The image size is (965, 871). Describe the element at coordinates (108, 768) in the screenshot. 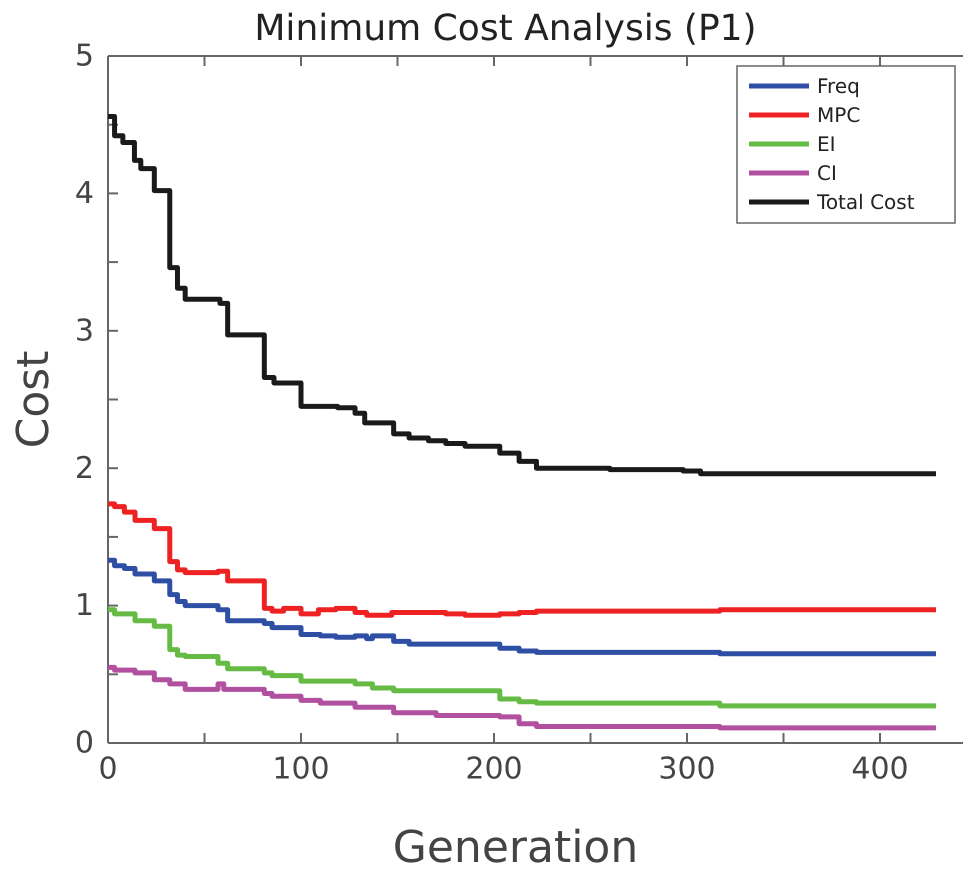

I see `x-tick-label: 0` at that location.